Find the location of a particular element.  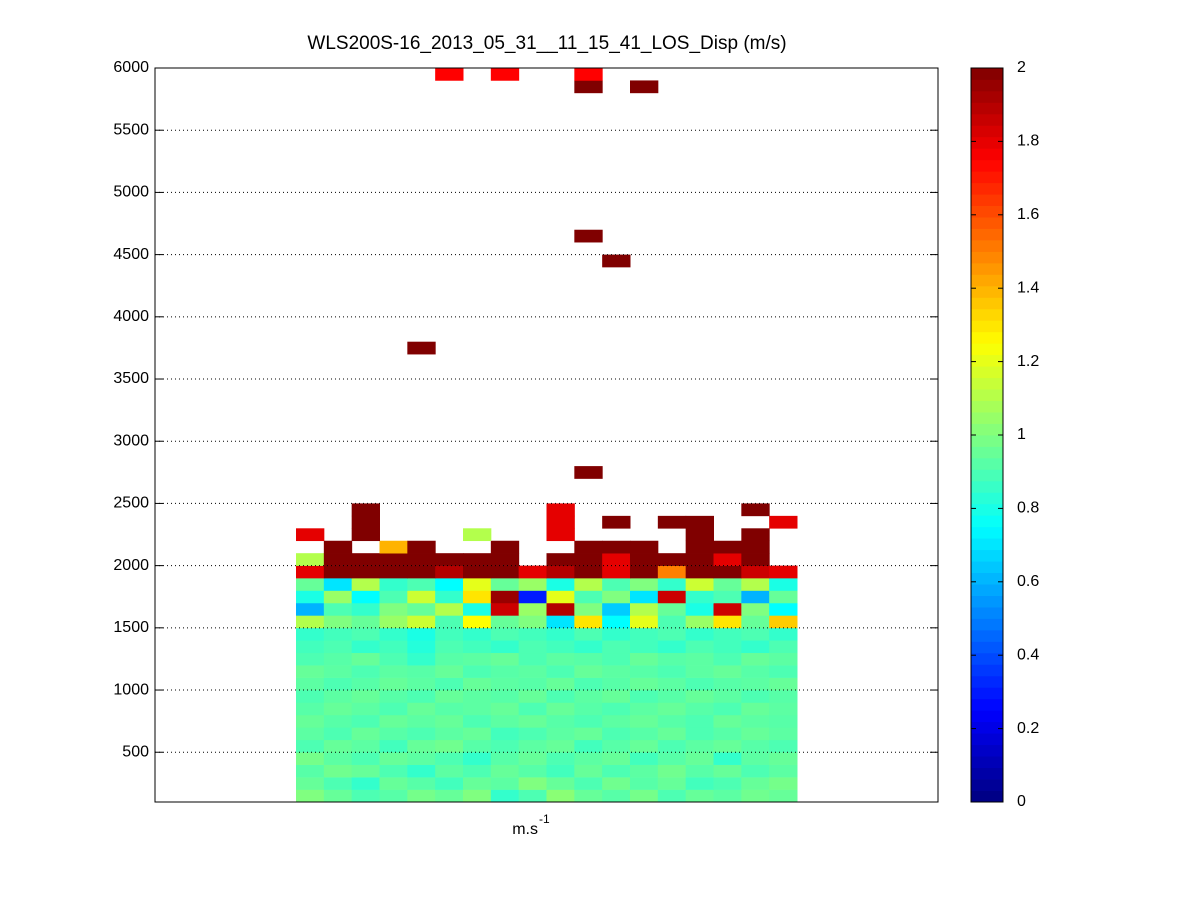

colorbar-tick-label: 1.4 is located at coordinates (1028, 287).